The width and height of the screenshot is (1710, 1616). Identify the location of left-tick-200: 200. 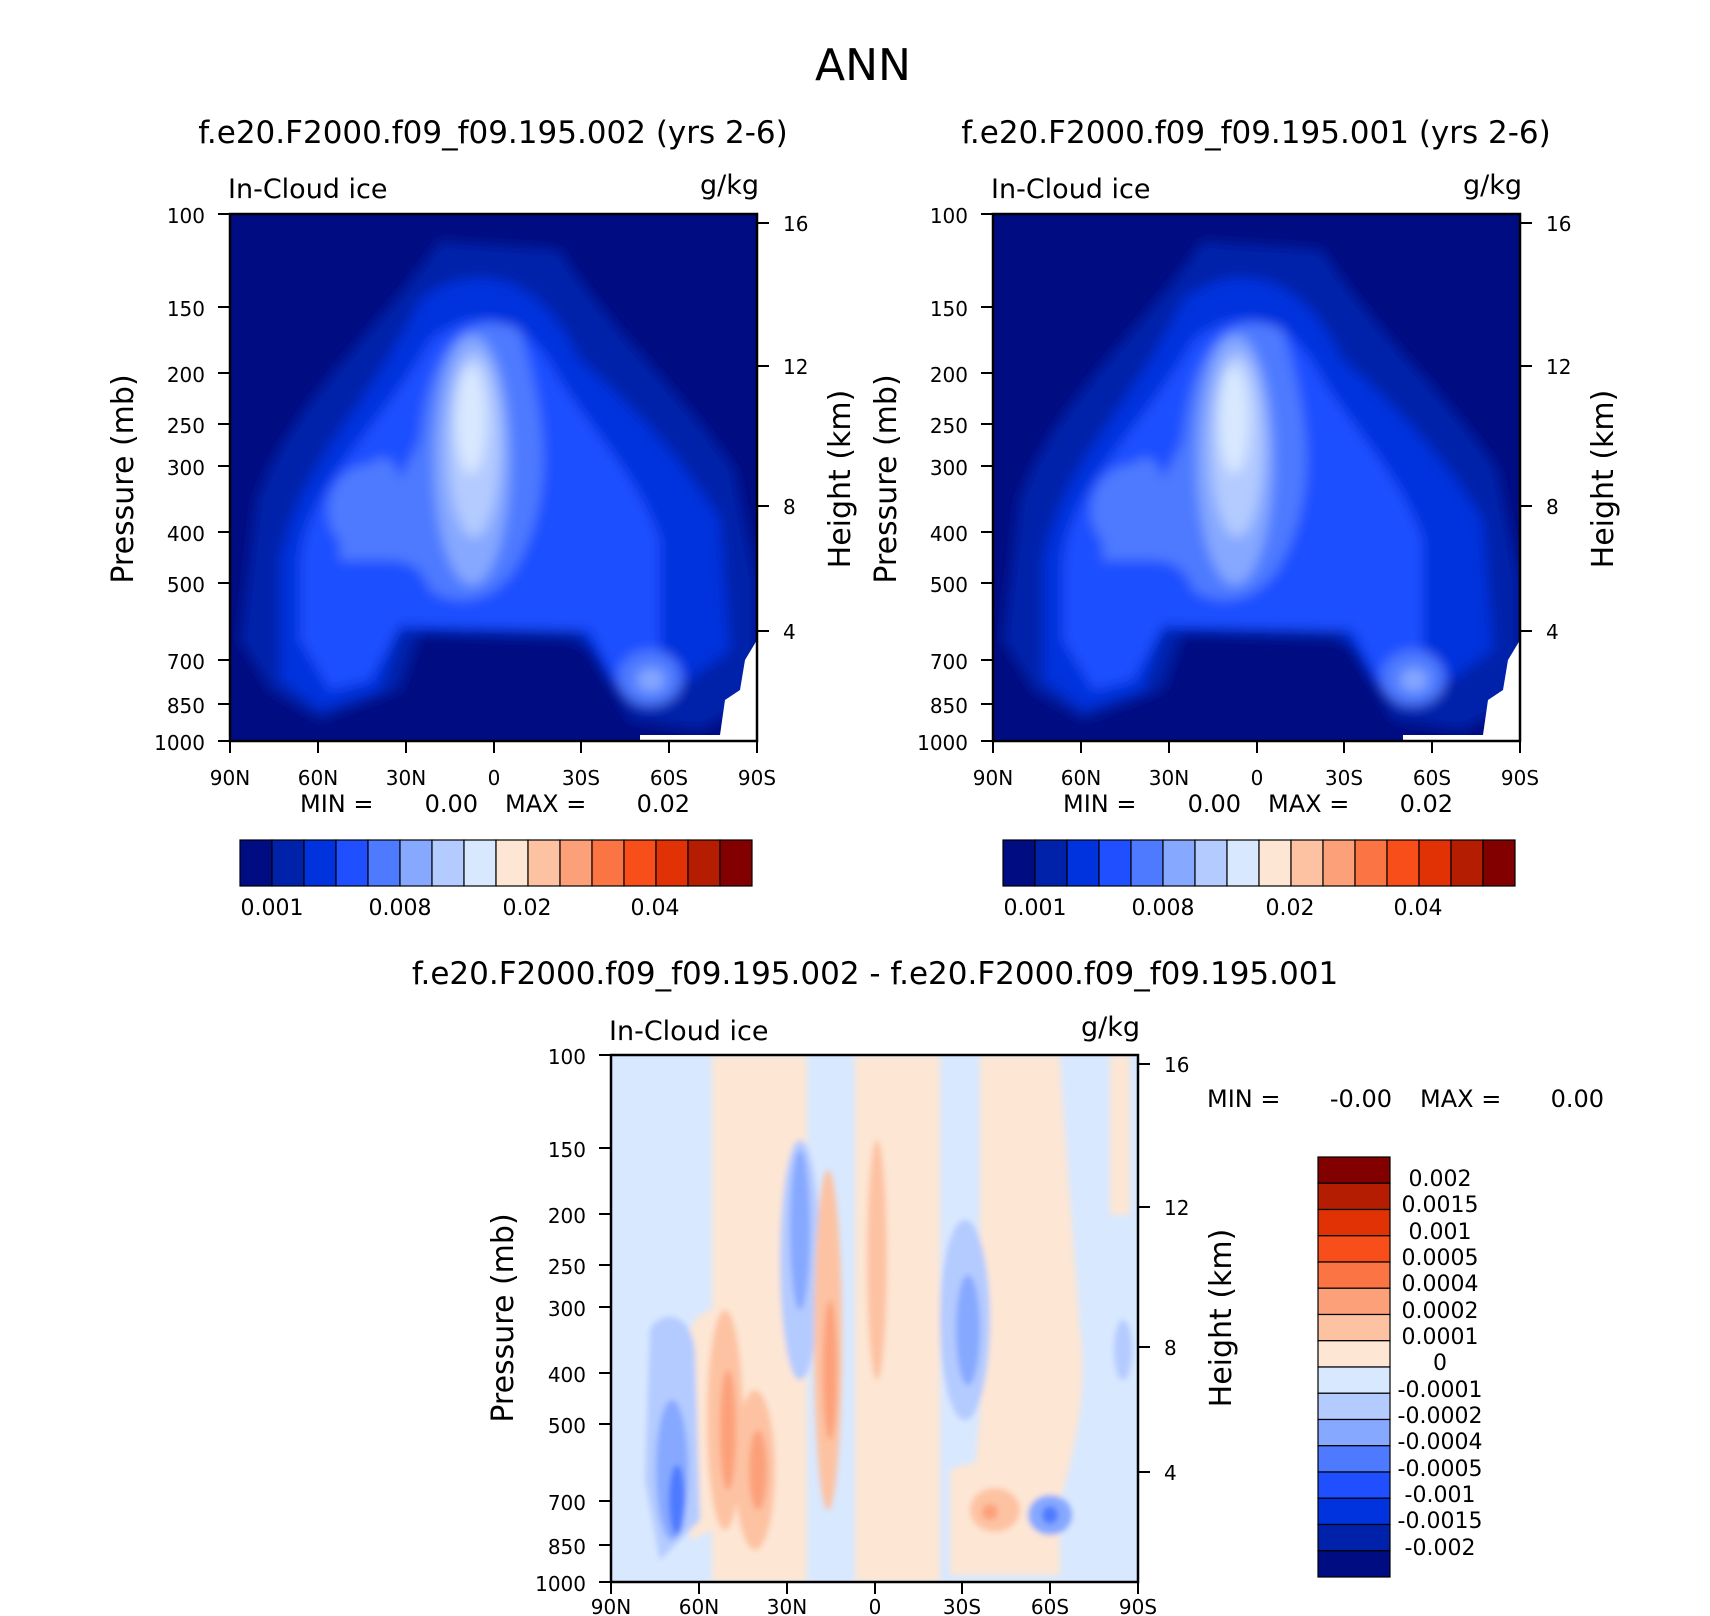
(186, 375).